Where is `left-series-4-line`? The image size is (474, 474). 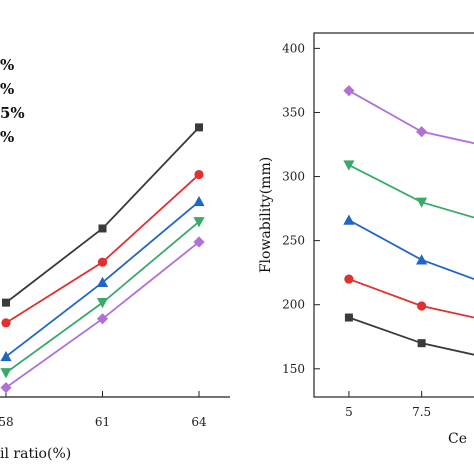 left-series-4-line is located at coordinates (102, 297).